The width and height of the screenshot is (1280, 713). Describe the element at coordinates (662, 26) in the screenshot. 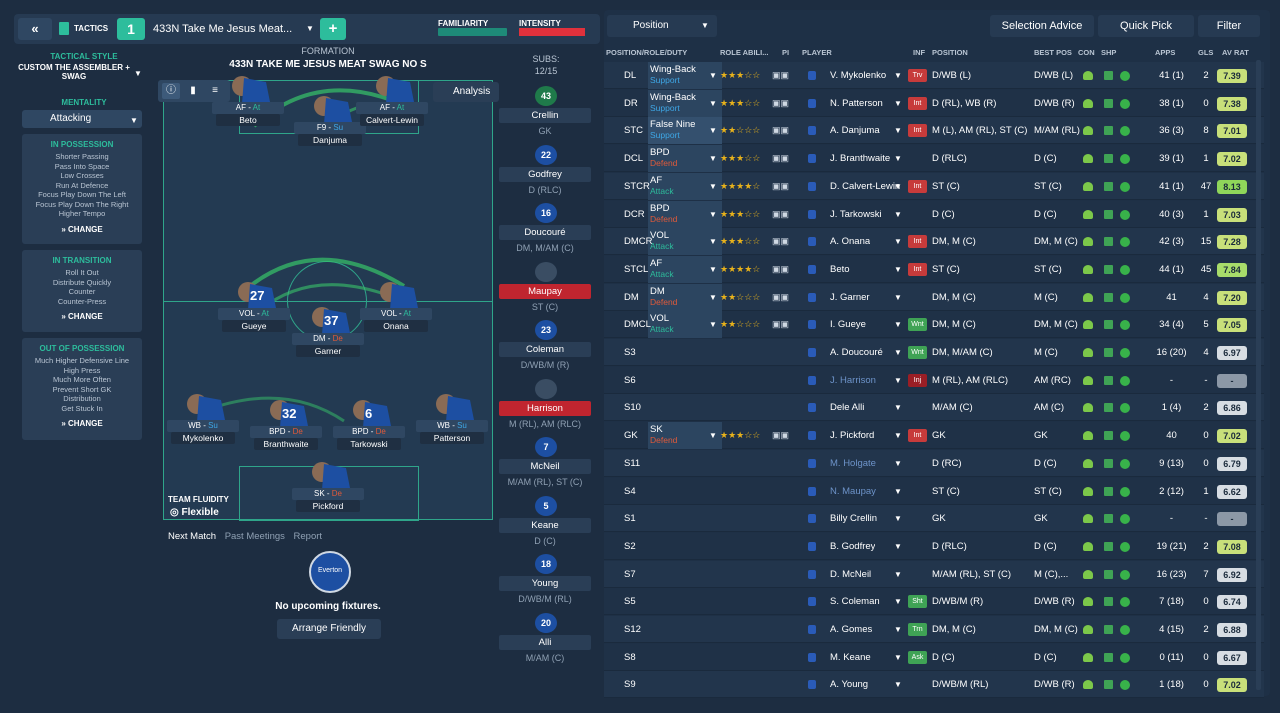

I see `position-view-dropdown: Position ▼` at that location.